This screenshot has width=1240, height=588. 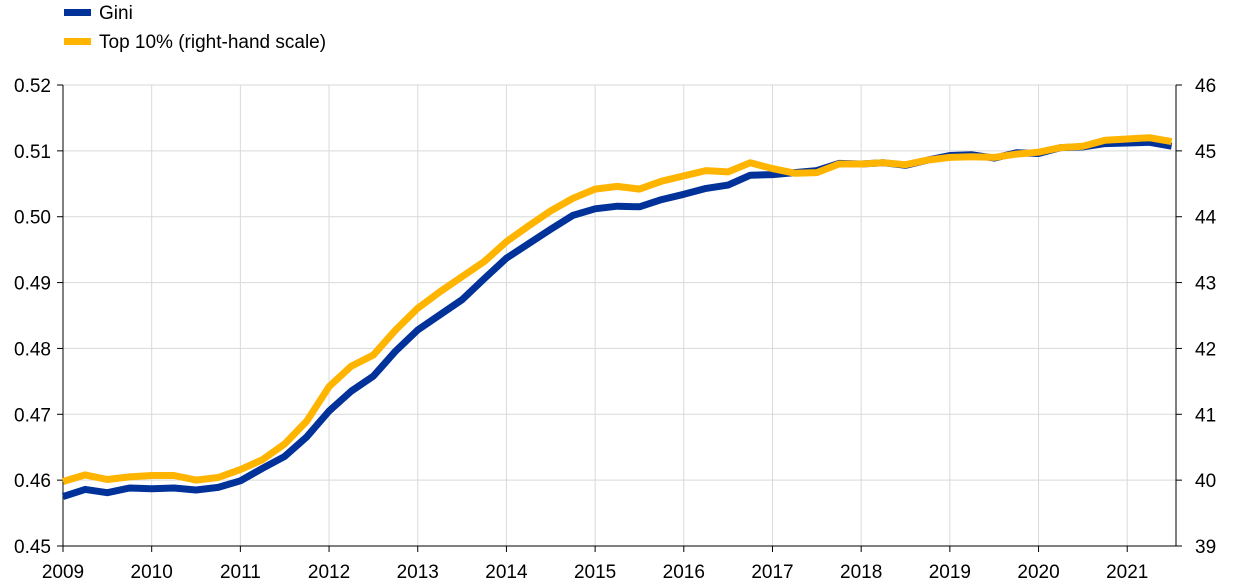 I want to click on y-left-tick-label: 0.45, so click(x=32, y=547).